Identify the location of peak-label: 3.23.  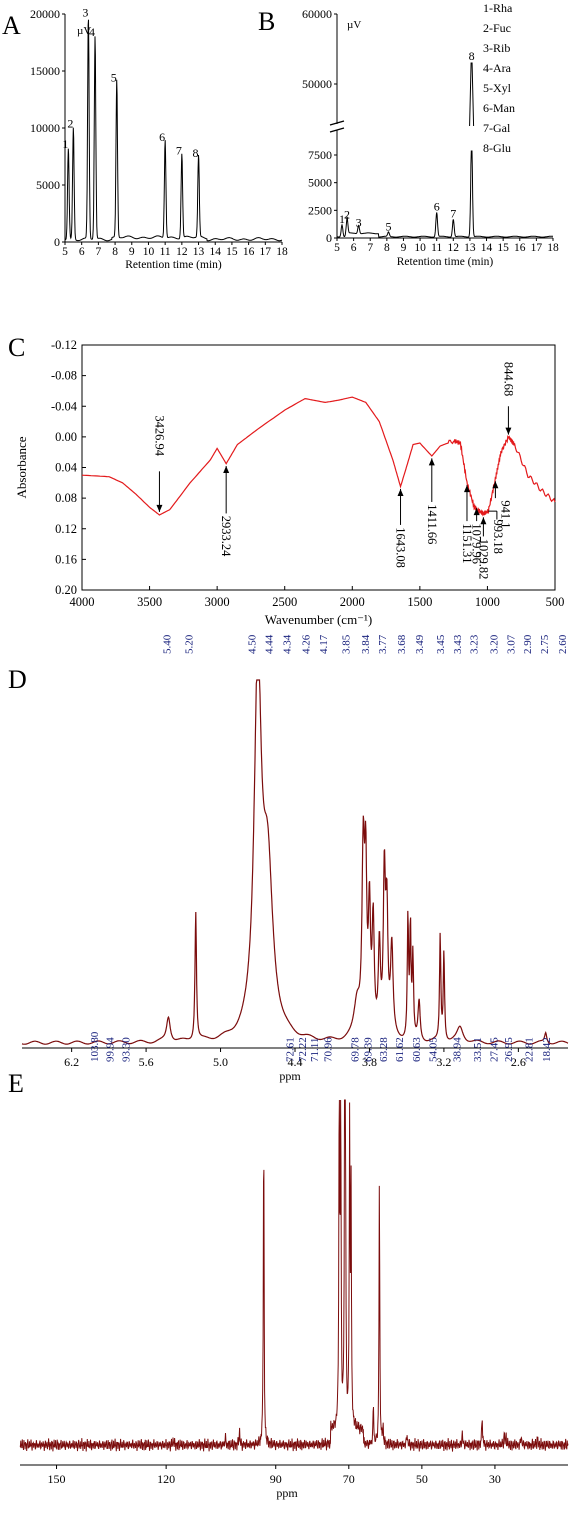
(474, 644).